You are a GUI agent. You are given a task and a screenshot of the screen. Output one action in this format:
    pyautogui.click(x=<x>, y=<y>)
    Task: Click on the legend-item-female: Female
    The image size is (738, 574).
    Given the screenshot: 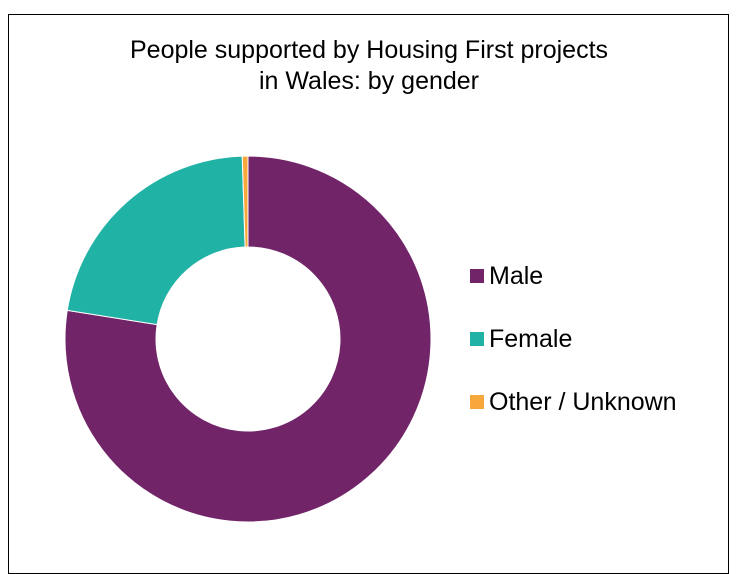 What is the action you would take?
    pyautogui.click(x=521, y=339)
    